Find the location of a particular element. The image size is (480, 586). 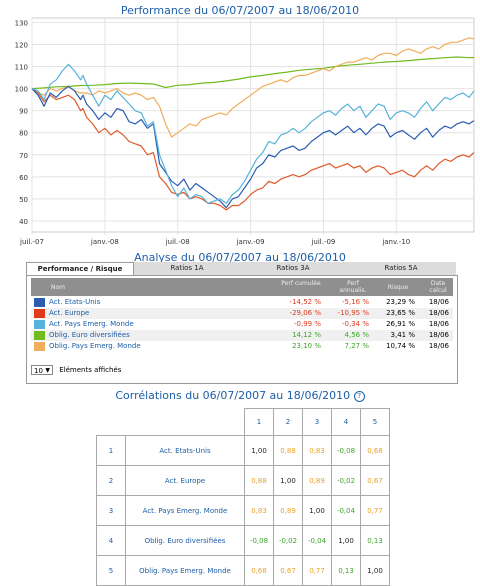

page-size-select: 10 ▼ is located at coordinates (42, 370).